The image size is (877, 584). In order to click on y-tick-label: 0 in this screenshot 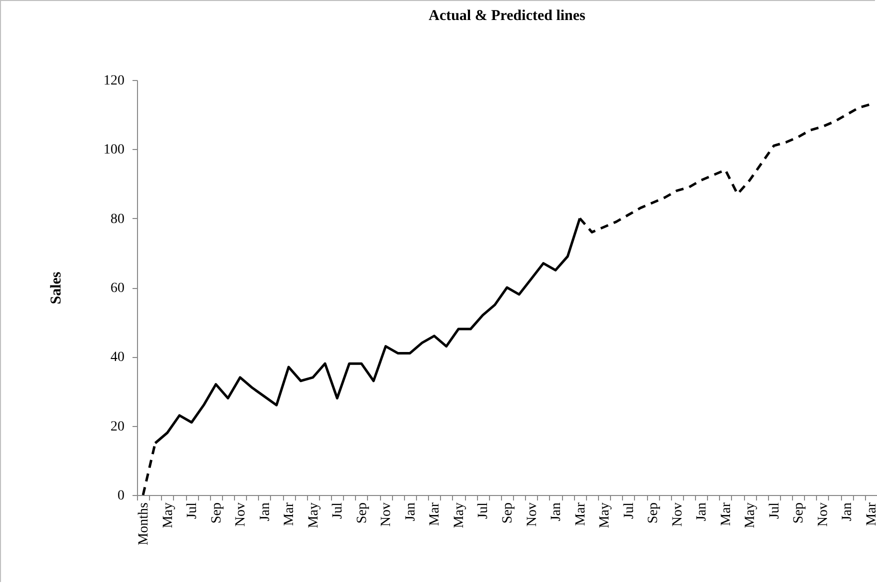, I will do `click(121, 496)`.